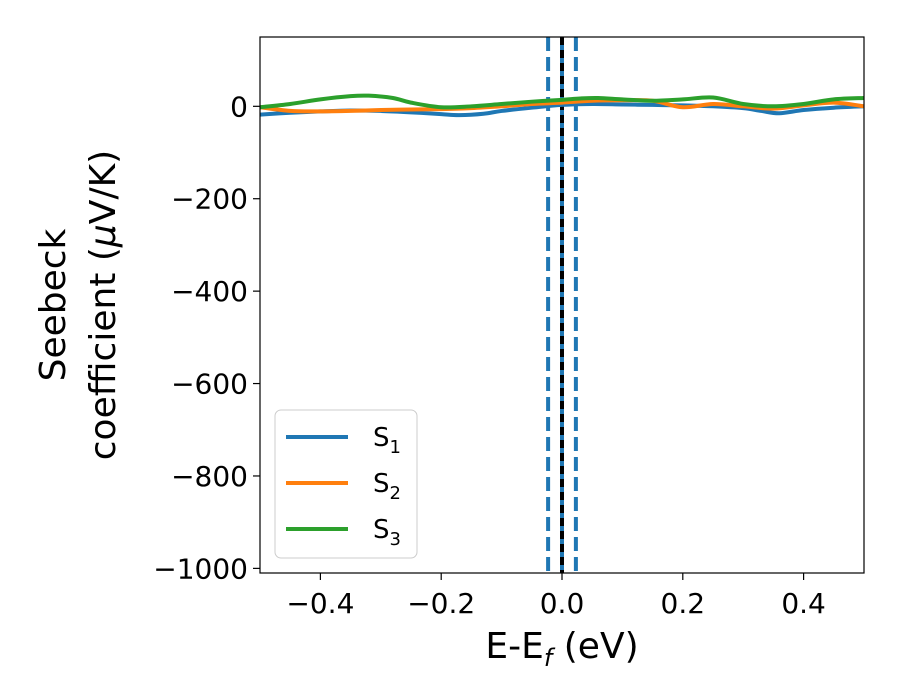  Describe the element at coordinates (441, 603) in the screenshot. I see `x-tick-label: −0.2` at that location.